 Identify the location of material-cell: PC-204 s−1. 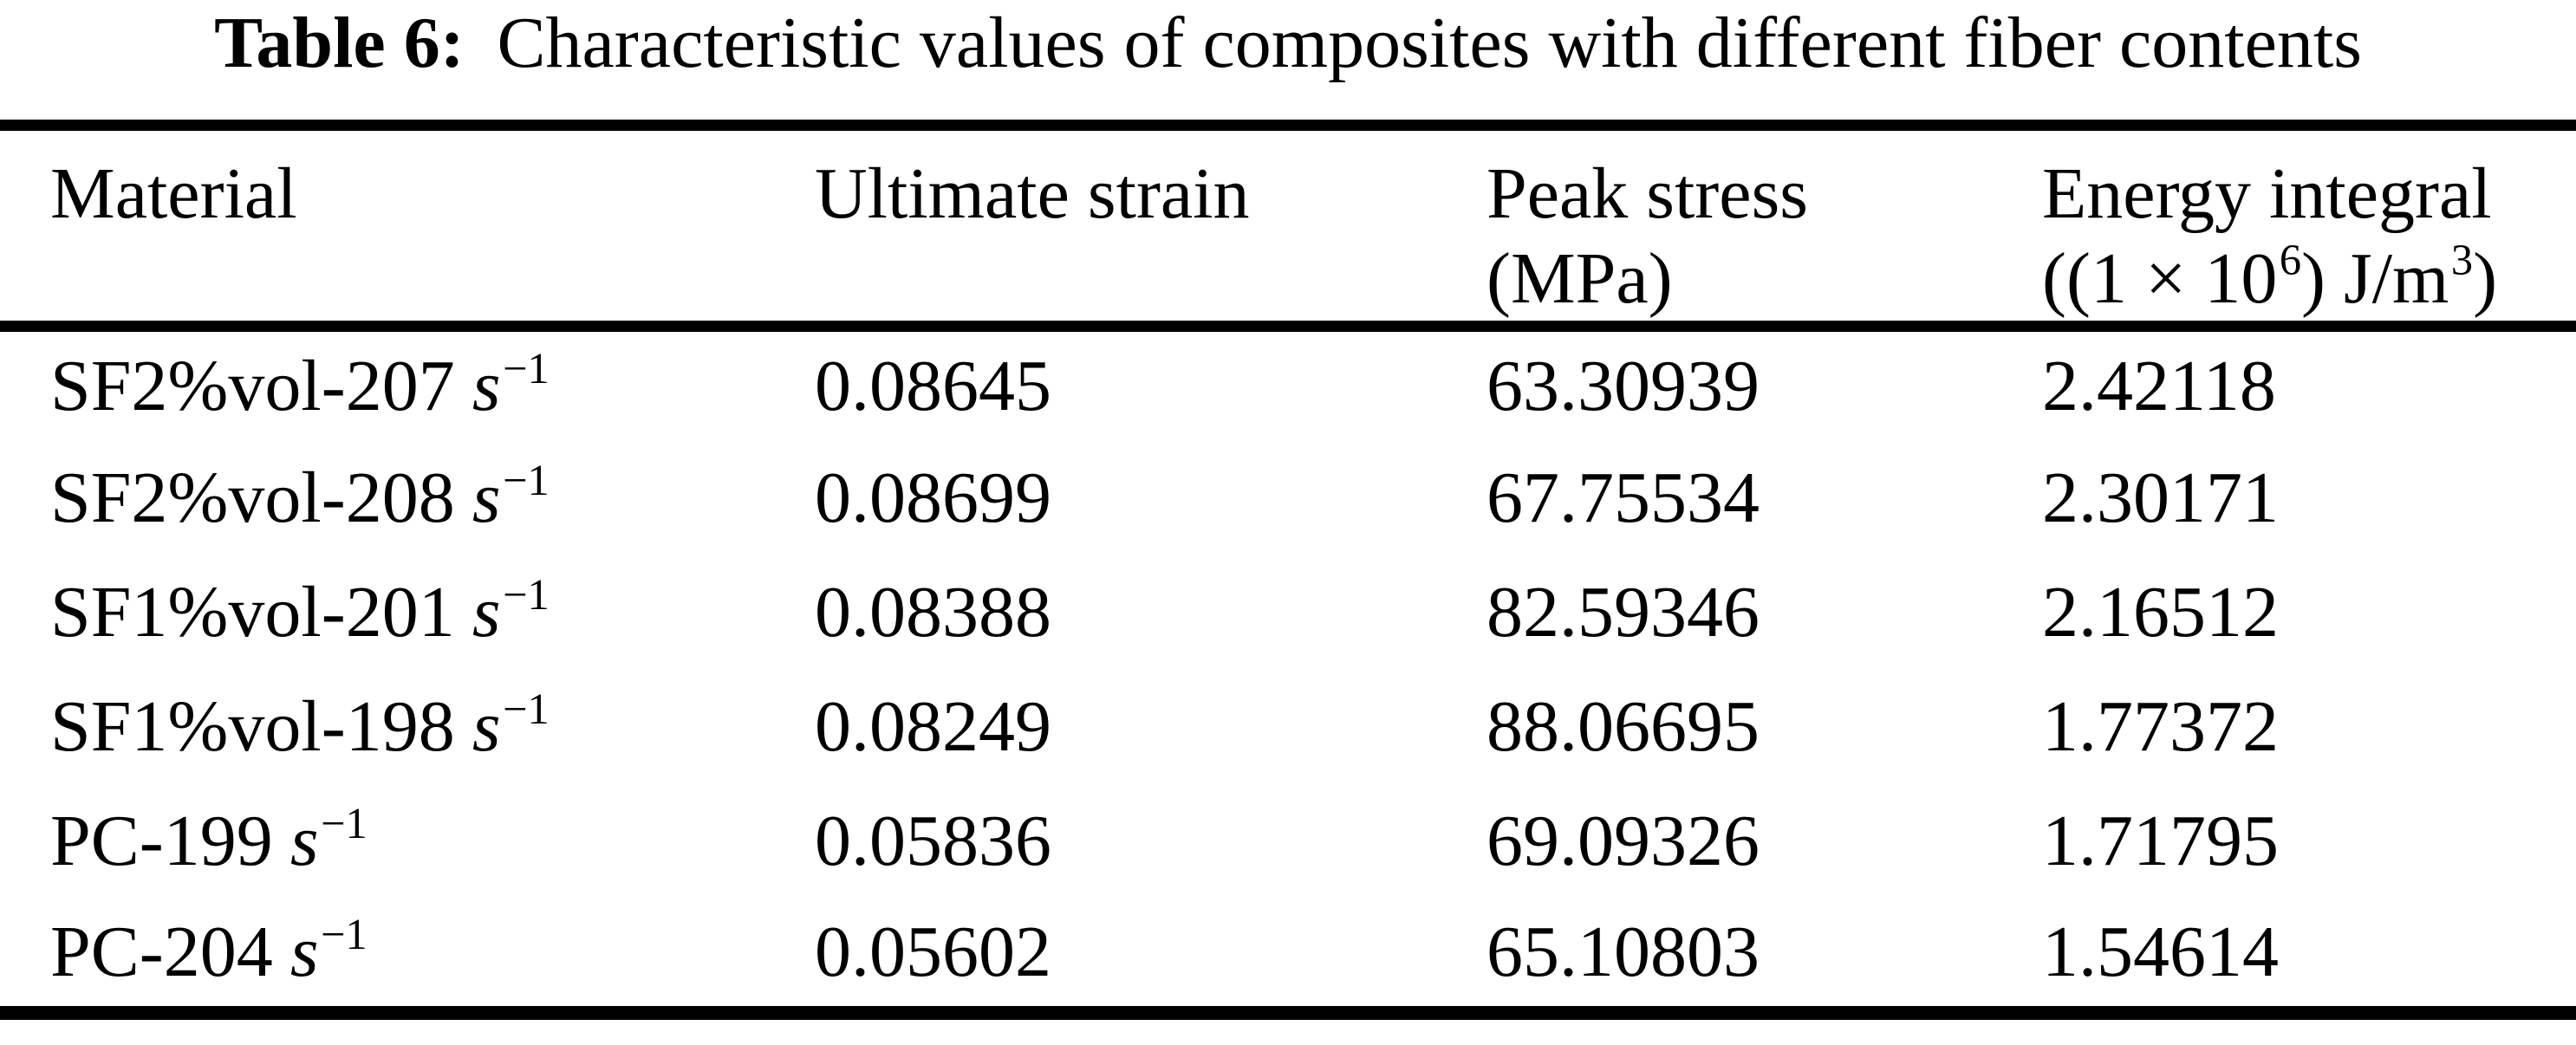
(407, 956).